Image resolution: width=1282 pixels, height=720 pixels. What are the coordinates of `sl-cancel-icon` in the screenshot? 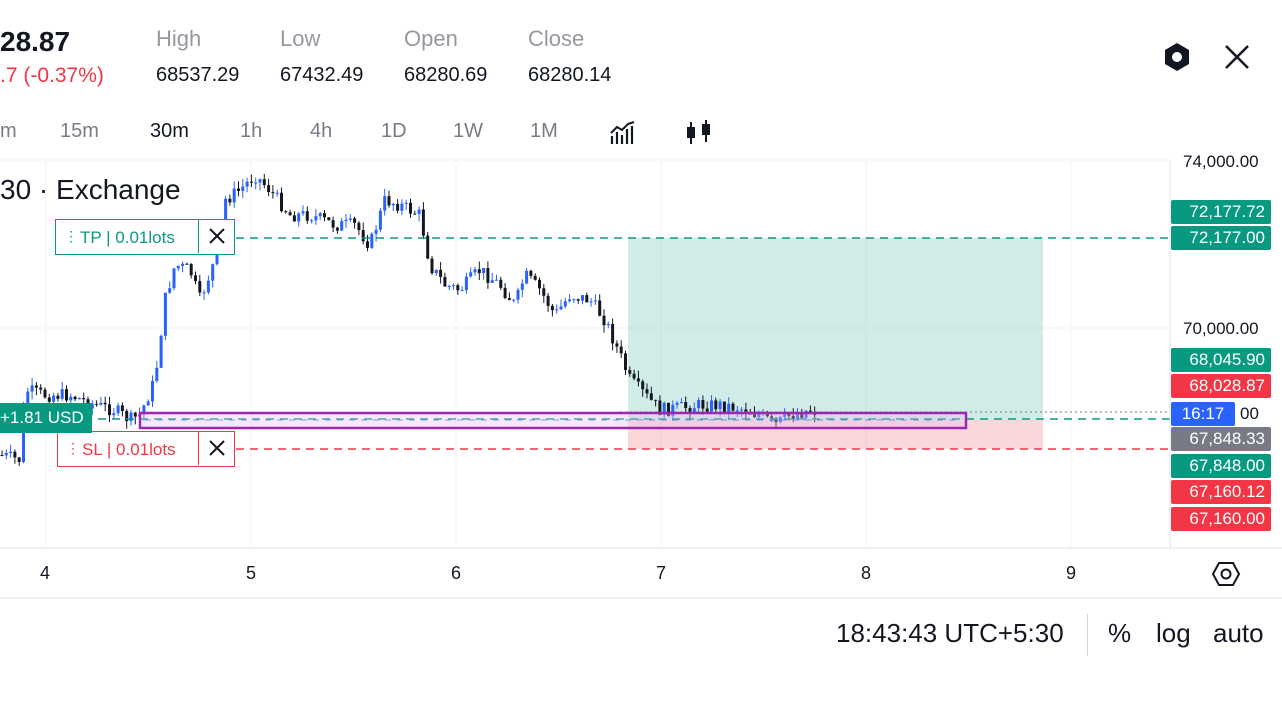 It's located at (216, 448).